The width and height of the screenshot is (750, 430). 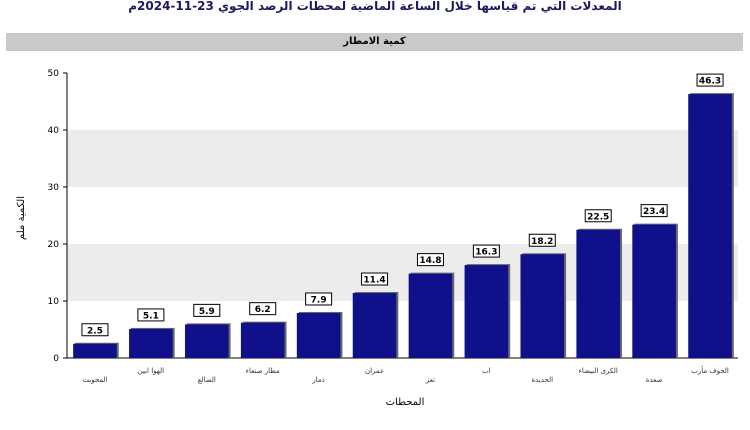 What do you see at coordinates (207, 380) in the screenshot?
I see `x-tick-label: الضالع` at bounding box center [207, 380].